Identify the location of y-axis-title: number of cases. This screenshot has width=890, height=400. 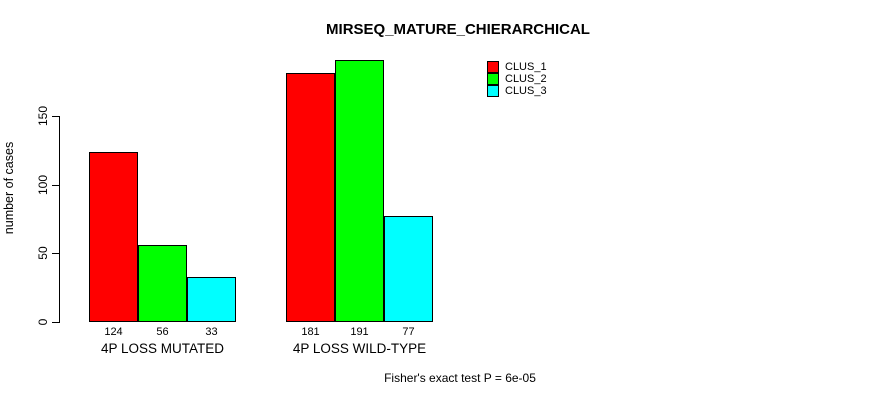
(9, 188).